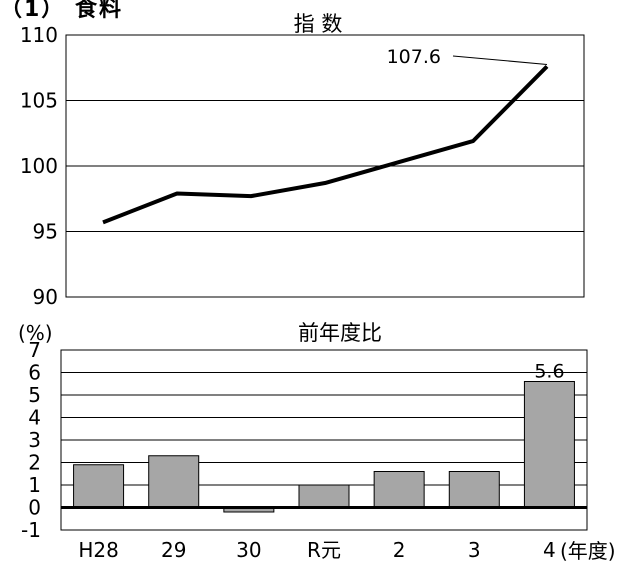 Image resolution: width=633 pixels, height=565 pixels. What do you see at coordinates (34, 418) in the screenshot?
I see `y-tick-label: 4` at bounding box center [34, 418].